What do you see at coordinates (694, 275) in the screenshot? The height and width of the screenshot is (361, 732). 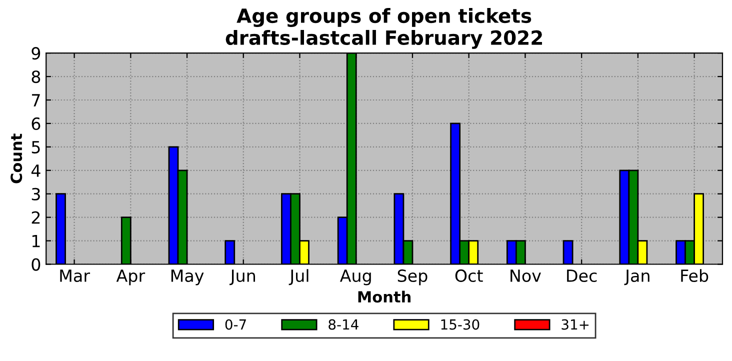 I see `x-tick-label: Feb` at bounding box center [694, 275].